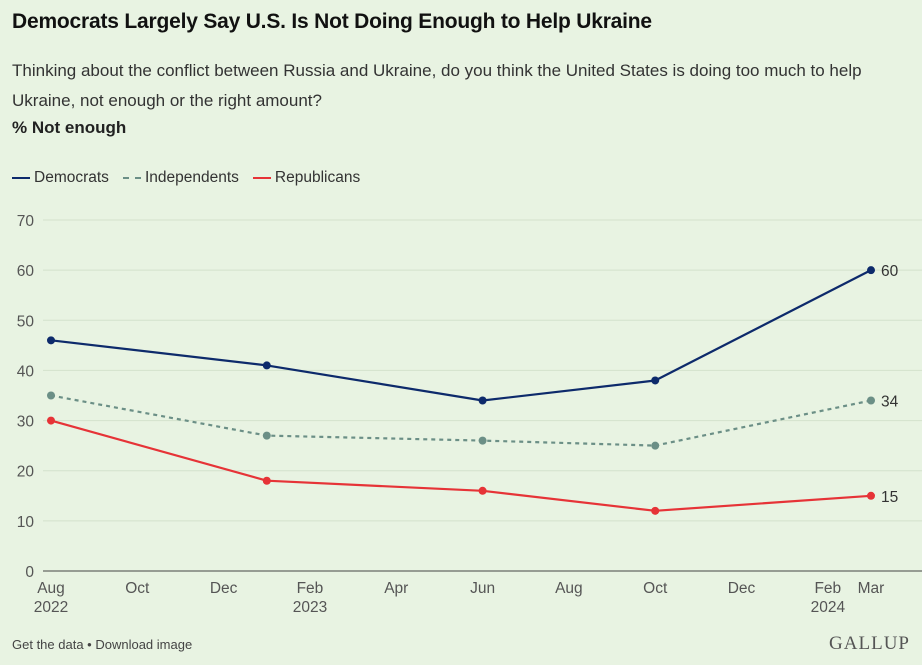 The width and height of the screenshot is (922, 665). I want to click on y-tick-label-30: 30, so click(26, 422).